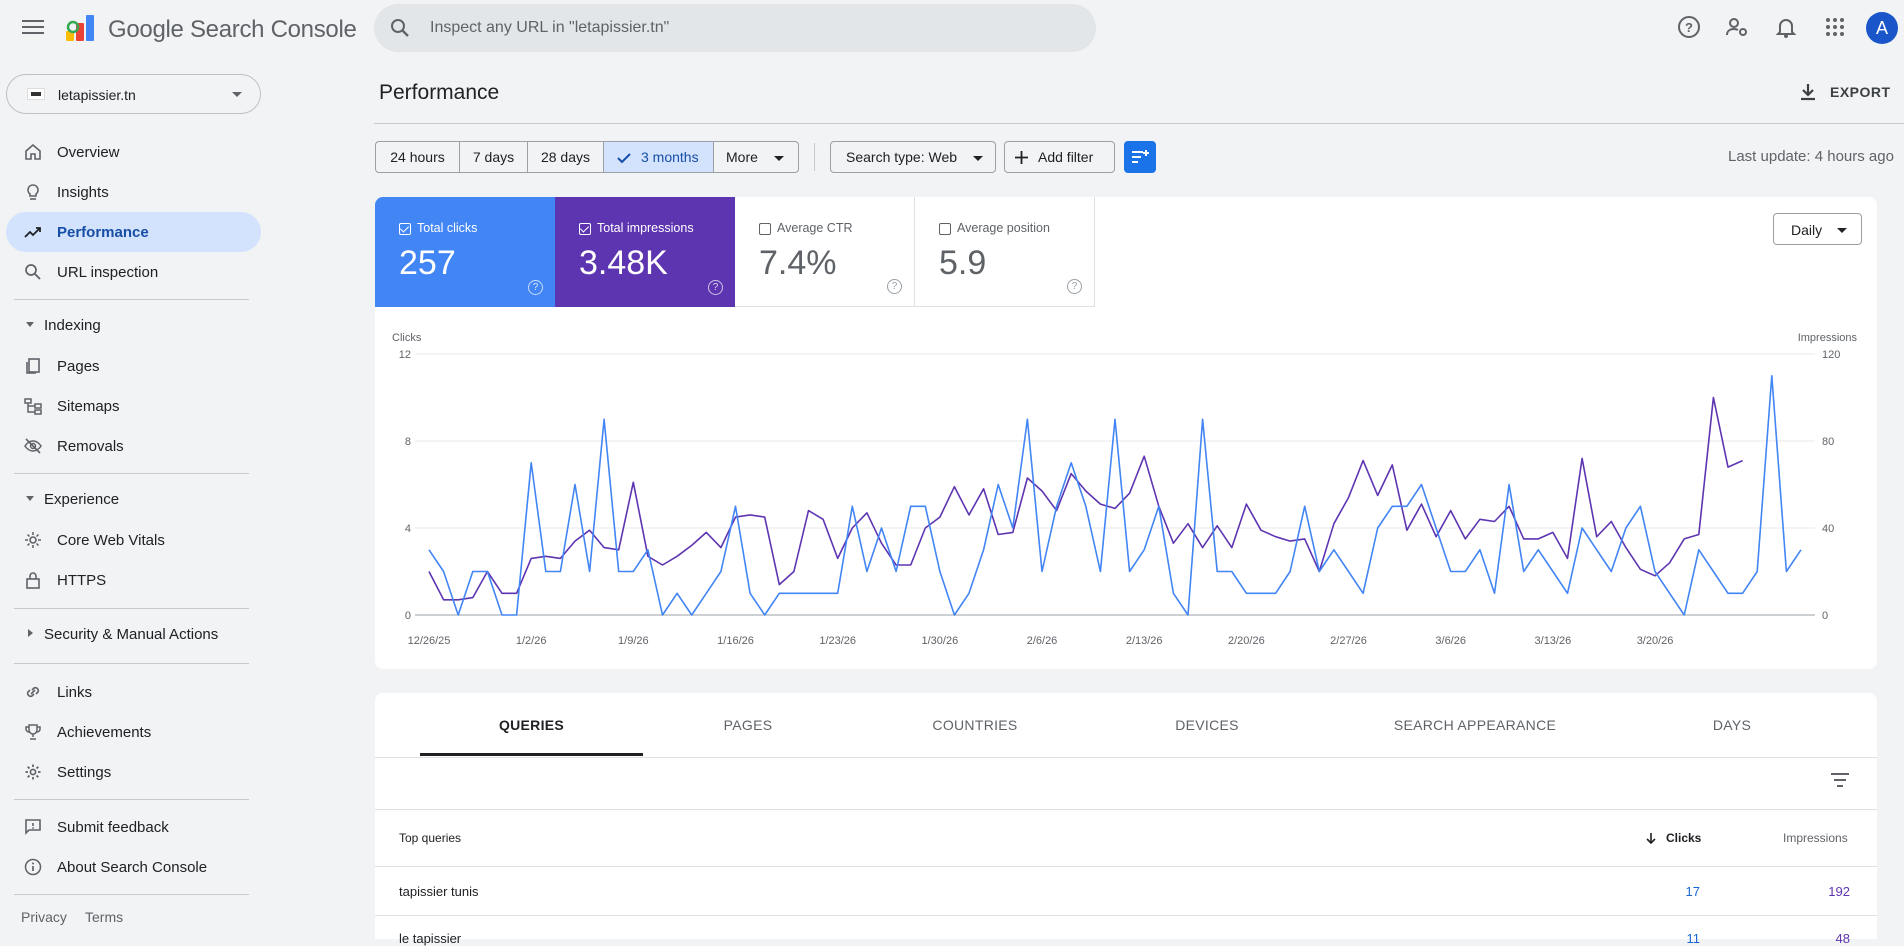  I want to click on sidebar-item-label: Pages, so click(78, 366).